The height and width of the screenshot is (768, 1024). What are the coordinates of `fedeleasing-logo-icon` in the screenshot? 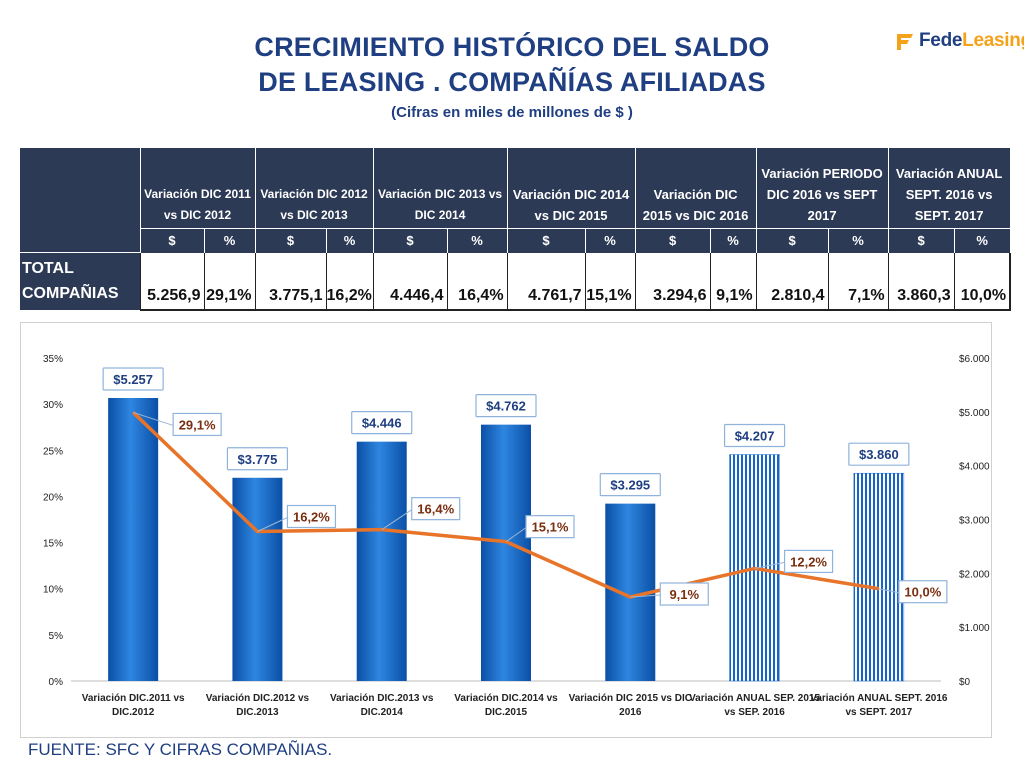 It's located at (905, 42).